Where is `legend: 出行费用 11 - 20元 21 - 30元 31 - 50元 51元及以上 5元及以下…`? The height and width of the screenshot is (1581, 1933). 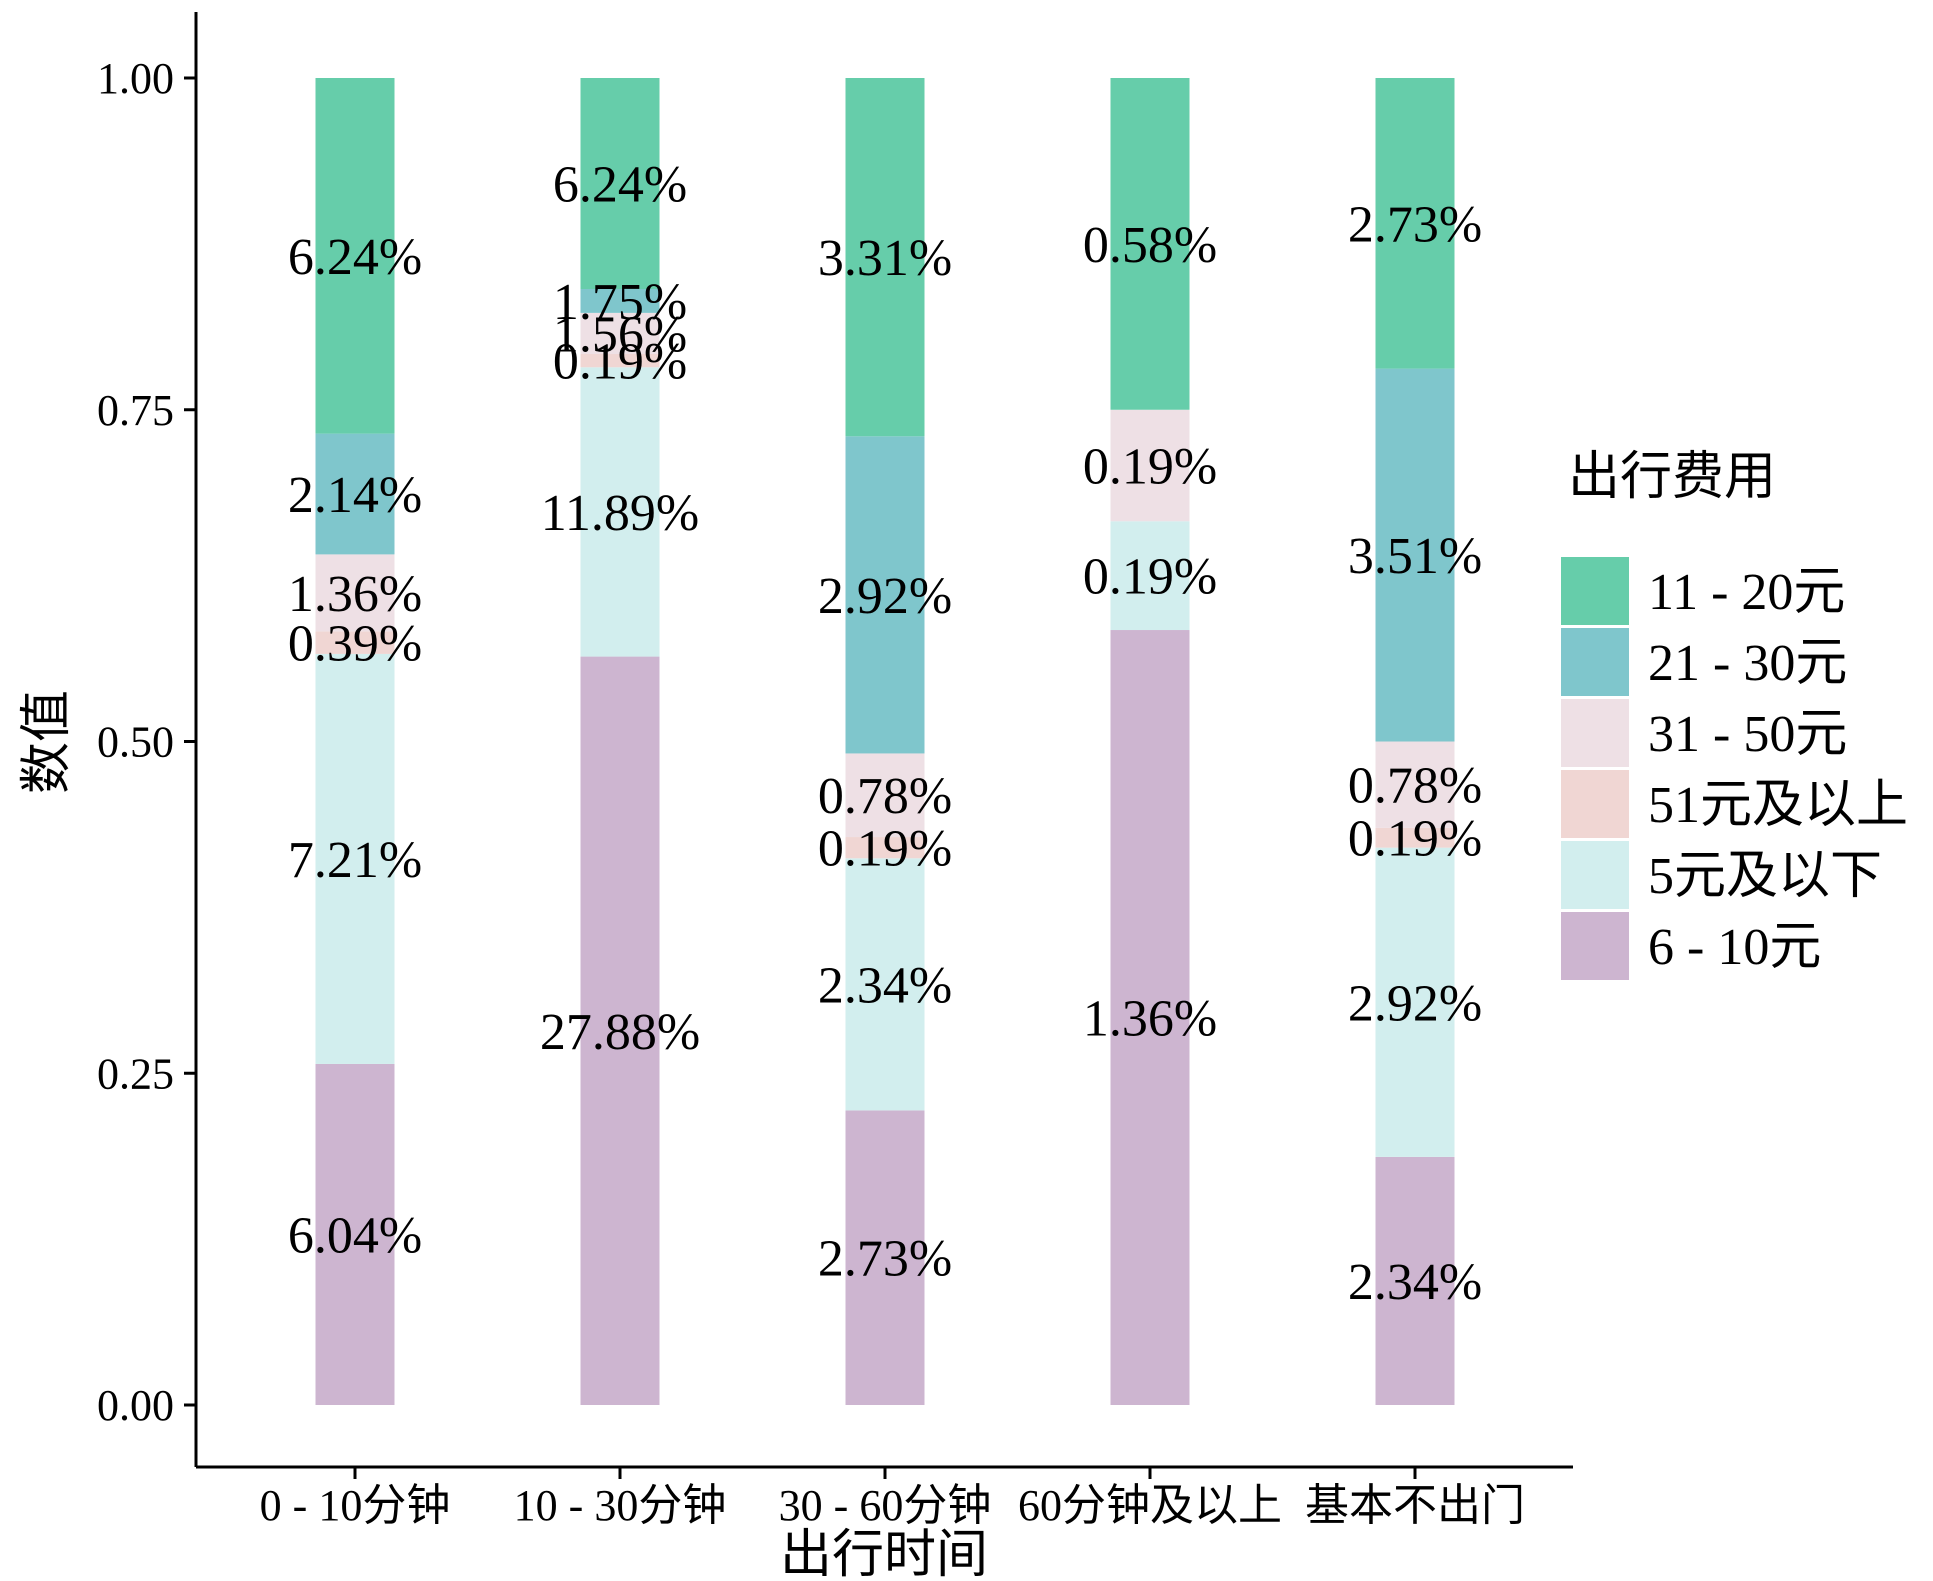 legend: 出行费用 11 - 20元 21 - 30元 31 - 50元 51元及以上 5元及以下… is located at coordinates (1734, 714).